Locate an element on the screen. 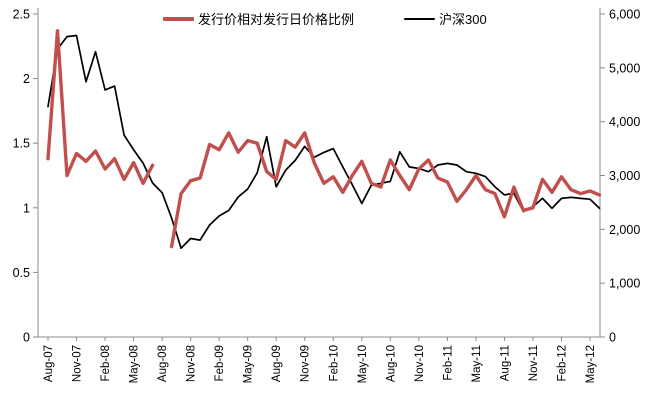 This screenshot has width=660, height=414. left-axis-tick-label: 2 is located at coordinates (26, 79).